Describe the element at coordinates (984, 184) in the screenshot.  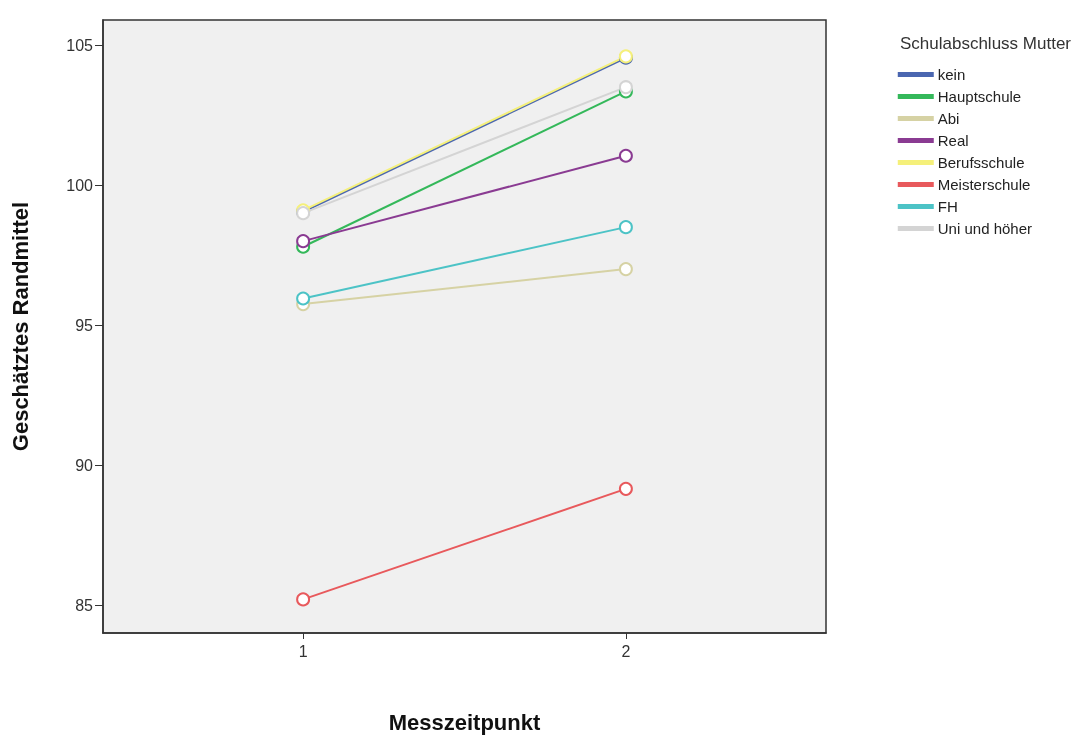
I see `legend-label: Meisterschule` at that location.